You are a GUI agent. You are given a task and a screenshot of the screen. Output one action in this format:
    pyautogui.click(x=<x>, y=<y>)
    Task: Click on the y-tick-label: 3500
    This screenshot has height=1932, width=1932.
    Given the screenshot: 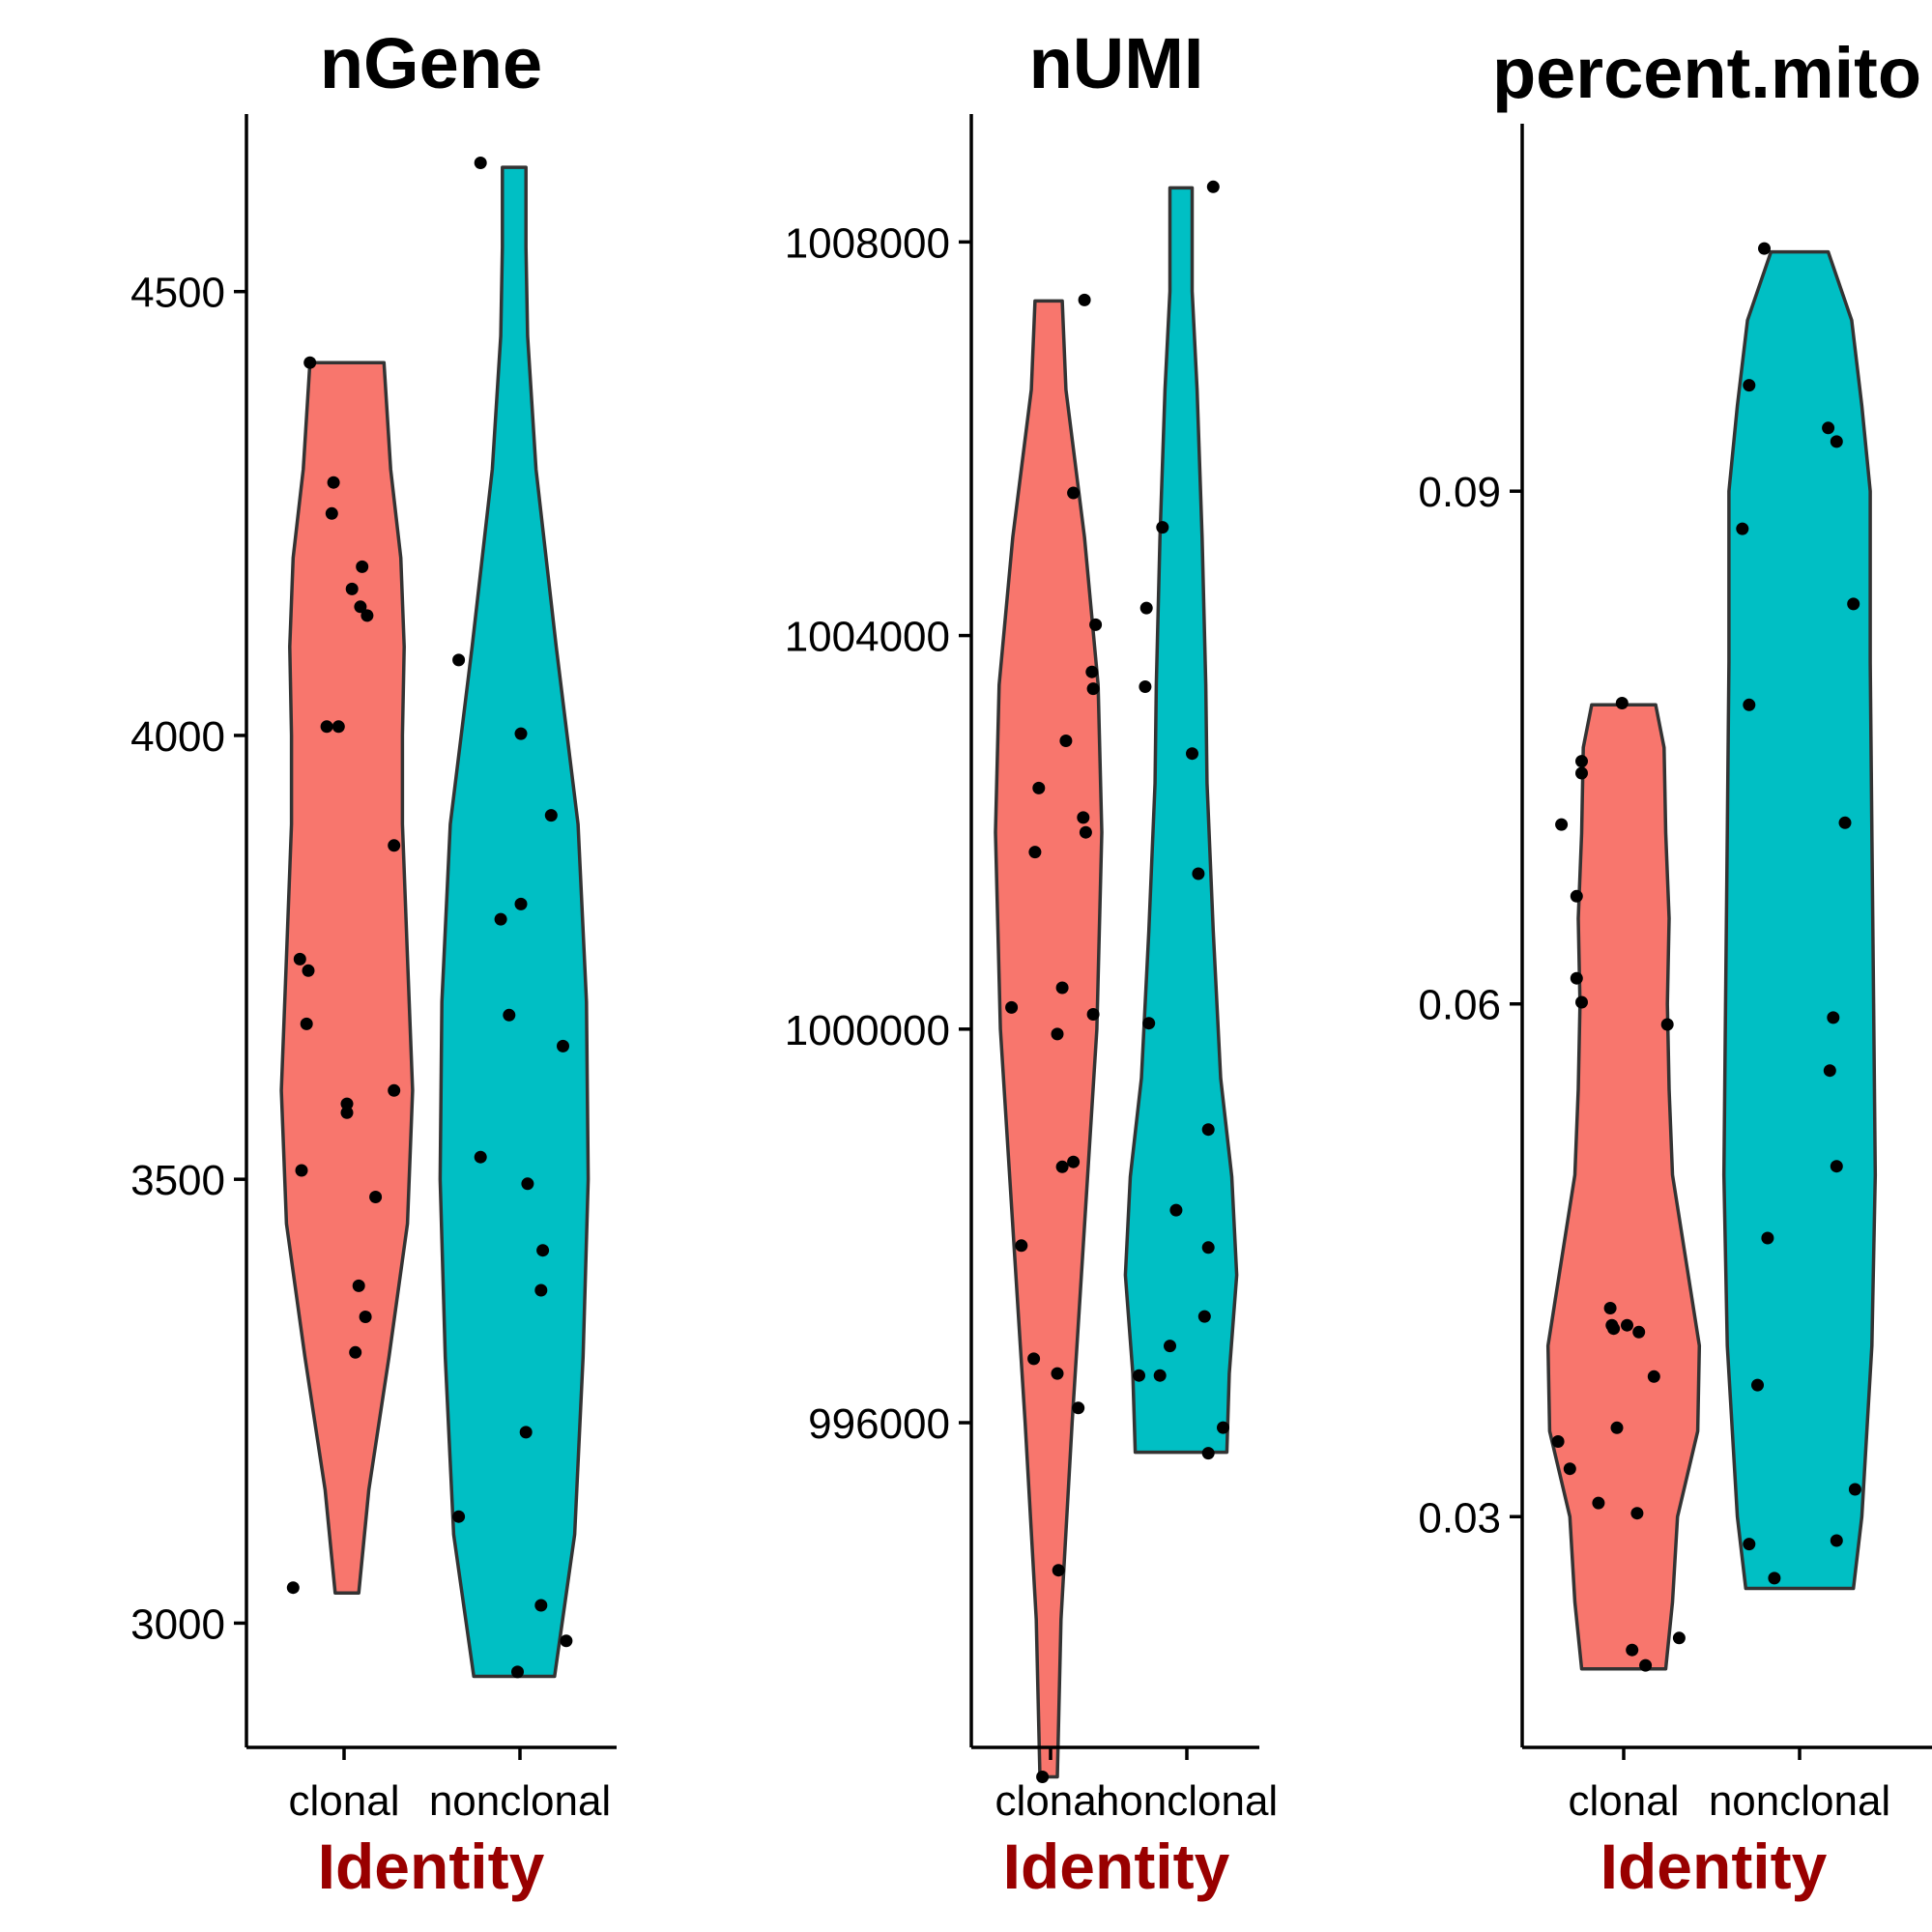 What is the action you would take?
    pyautogui.click(x=177, y=1180)
    